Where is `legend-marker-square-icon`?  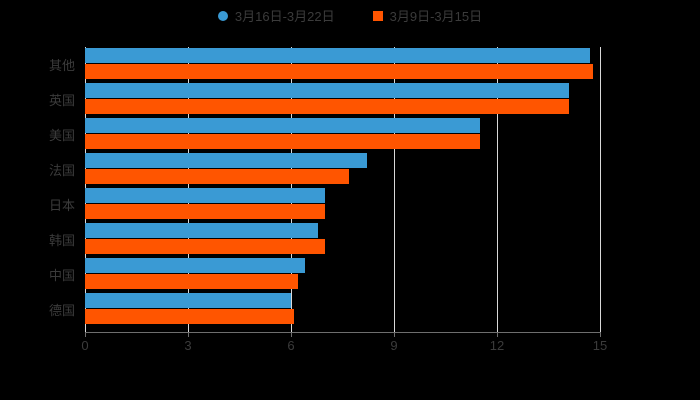 legend-marker-square-icon is located at coordinates (377, 16).